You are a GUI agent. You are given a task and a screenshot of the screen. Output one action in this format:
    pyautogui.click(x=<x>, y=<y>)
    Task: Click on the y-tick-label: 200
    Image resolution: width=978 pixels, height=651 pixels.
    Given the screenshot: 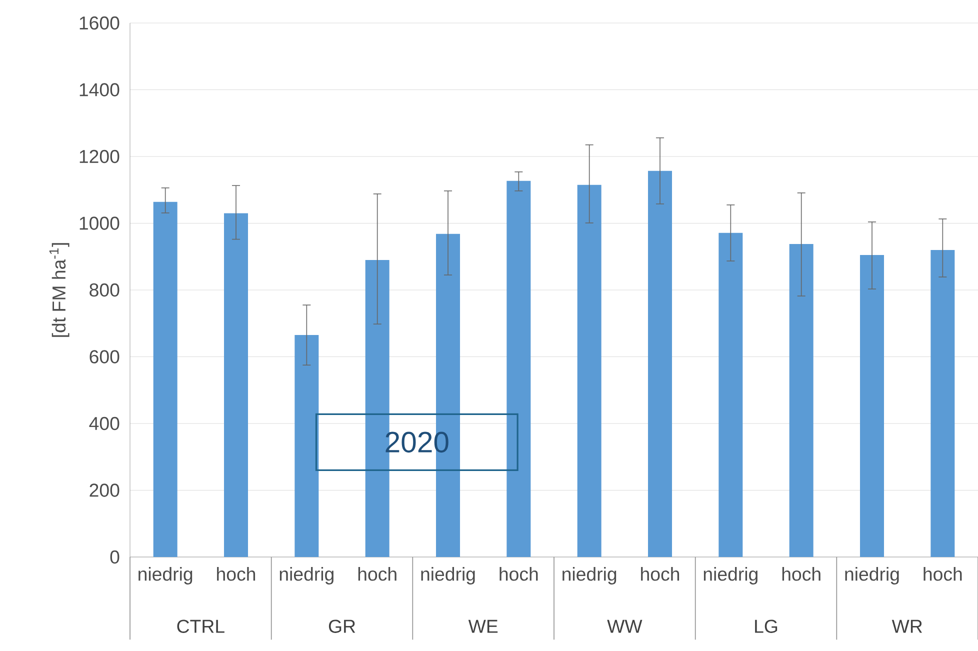 What is the action you would take?
    pyautogui.click(x=105, y=490)
    